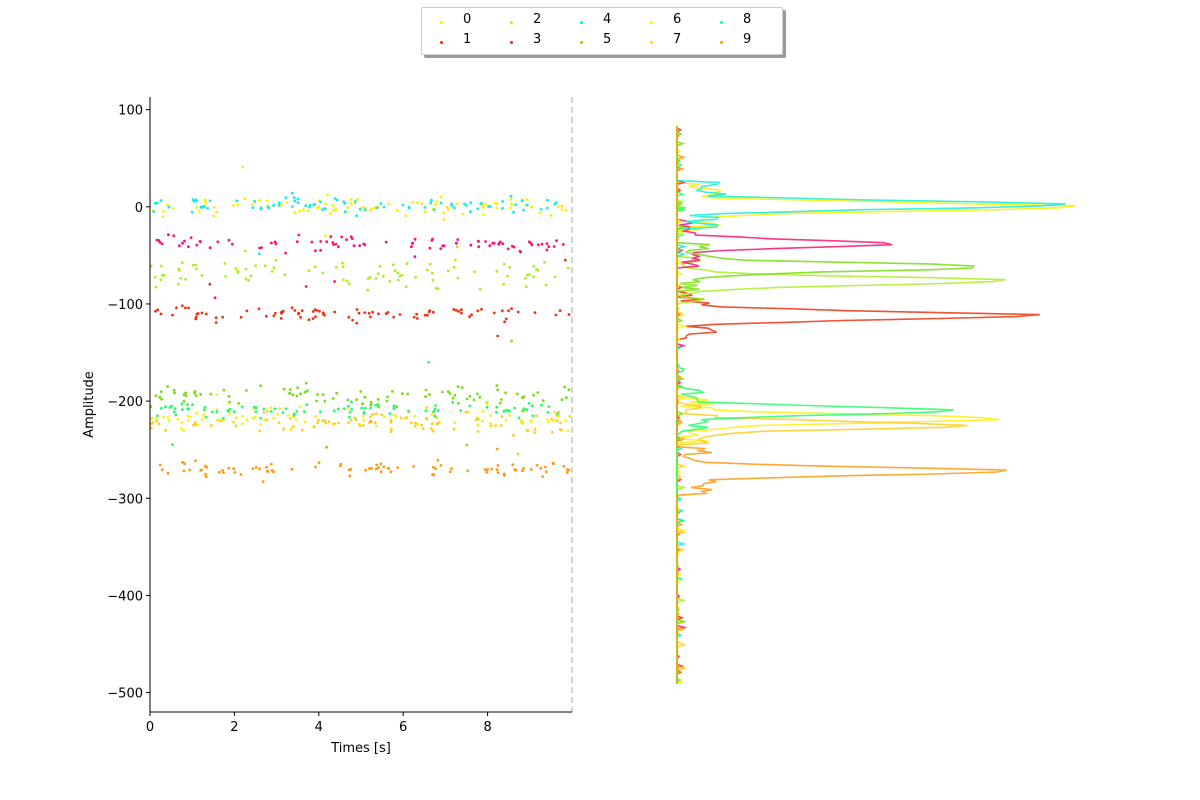 The height and width of the screenshot is (800, 1200). I want to click on legend-marker, so click(441, 42).